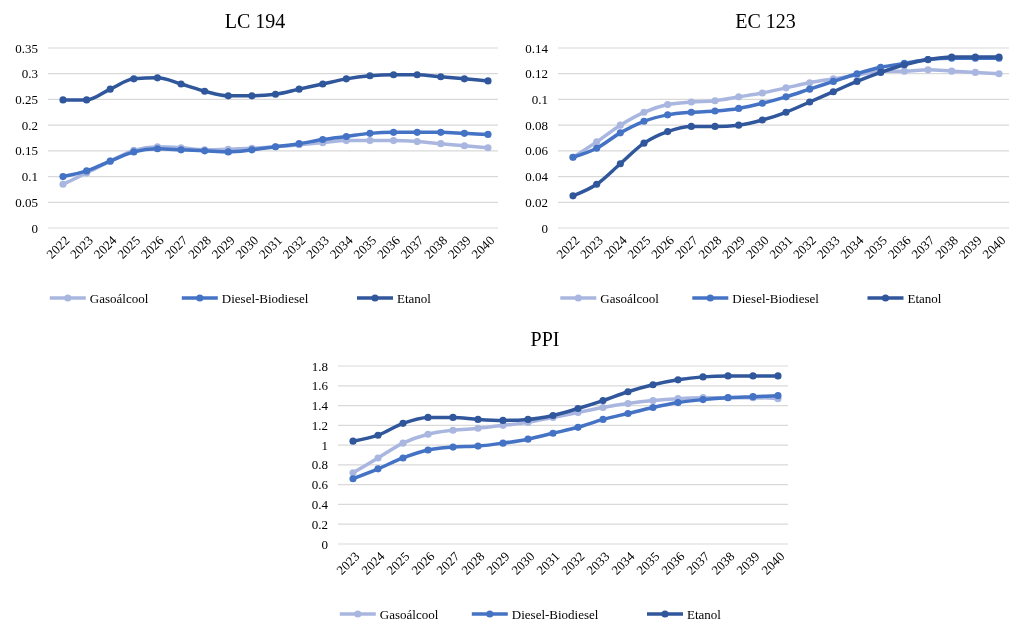 This screenshot has width=1021, height=626. What do you see at coordinates (26, 48) in the screenshot?
I see `y-tick-label: 0.35` at bounding box center [26, 48].